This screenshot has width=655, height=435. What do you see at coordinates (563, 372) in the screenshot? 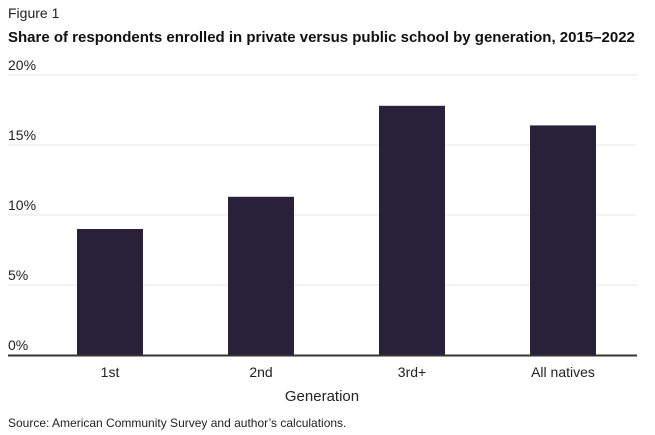
I see `x-tick-label: All natives` at bounding box center [563, 372].